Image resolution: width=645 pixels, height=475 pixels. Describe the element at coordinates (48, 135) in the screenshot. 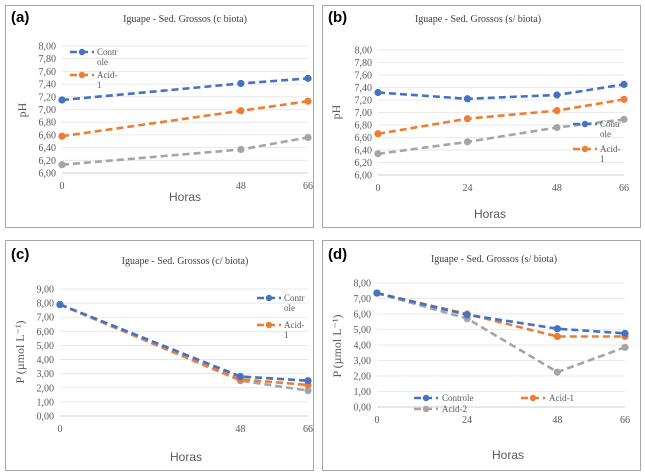

I see `y-tick-label: 6,60` at that location.